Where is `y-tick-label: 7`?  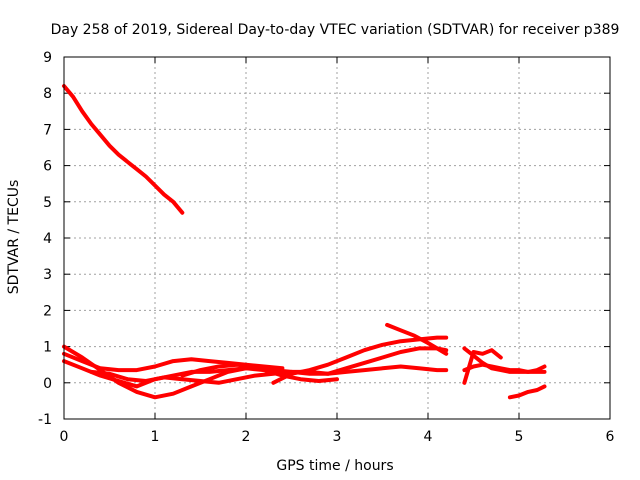
y-tick-label: 7 is located at coordinates (47, 130).